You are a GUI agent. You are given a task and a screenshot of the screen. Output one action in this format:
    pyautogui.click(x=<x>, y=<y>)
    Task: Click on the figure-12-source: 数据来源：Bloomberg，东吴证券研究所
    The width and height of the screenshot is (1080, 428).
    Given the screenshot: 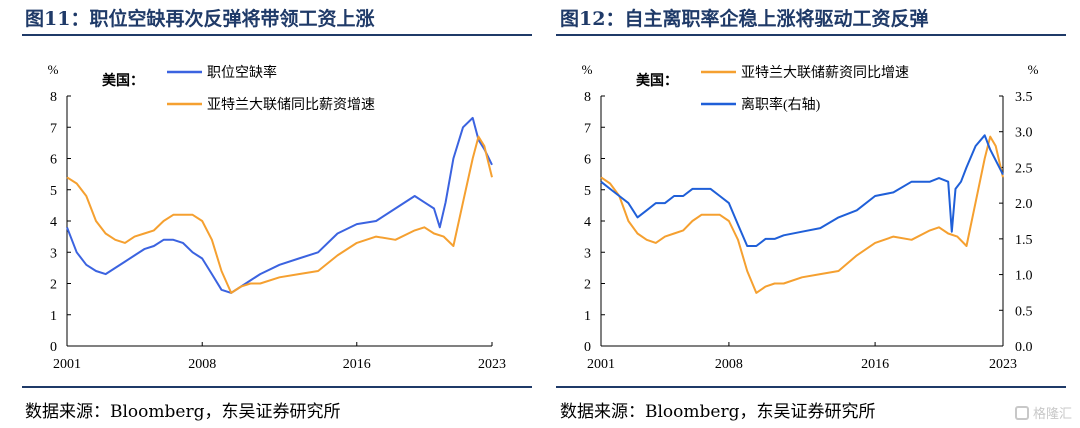 What is the action you would take?
    pyautogui.click(x=718, y=412)
    